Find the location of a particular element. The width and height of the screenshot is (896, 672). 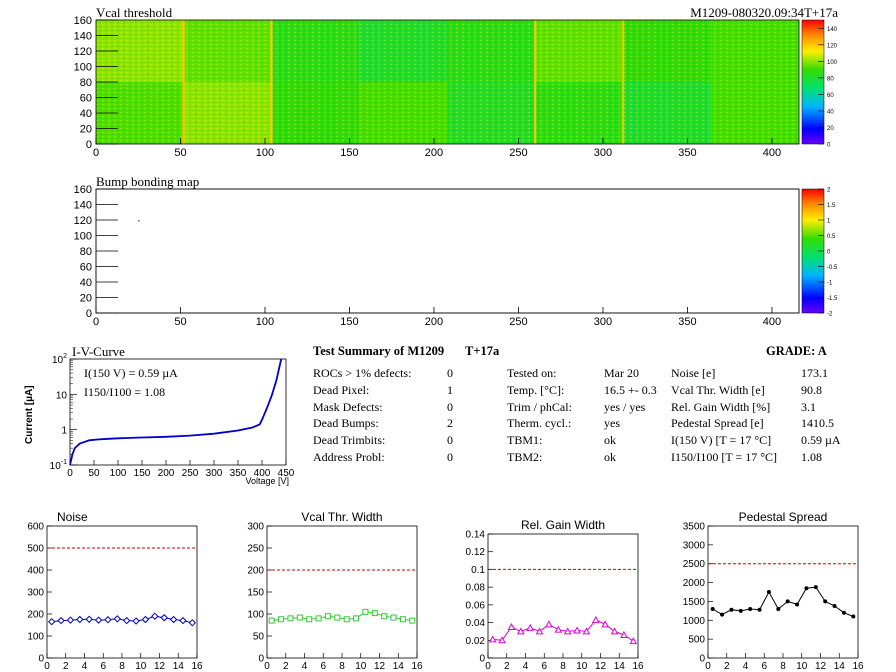

iv-y-tick-exponent: -1 is located at coordinates (64, 462).